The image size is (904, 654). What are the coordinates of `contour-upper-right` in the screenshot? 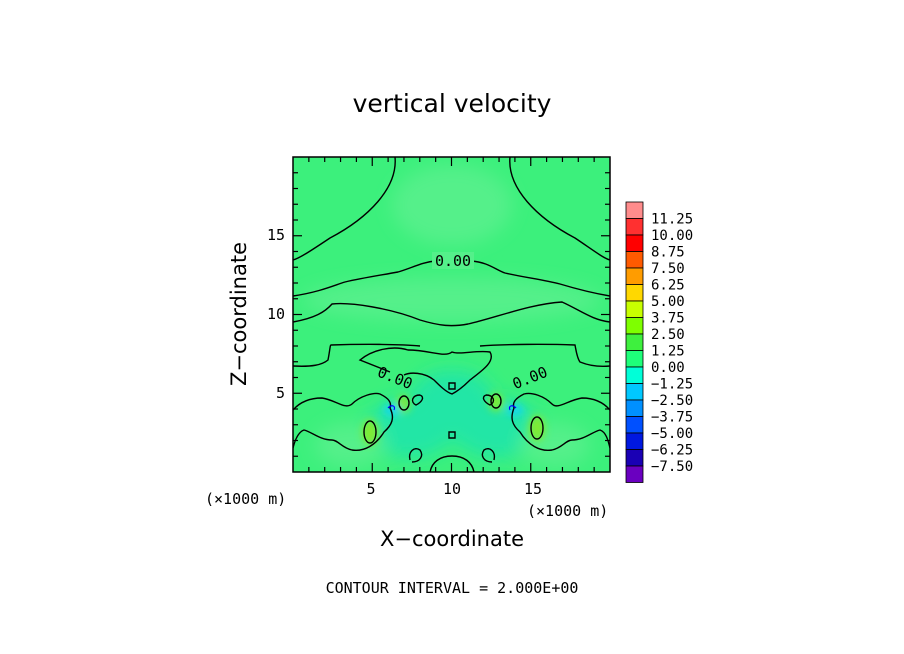 It's located at (559, 209).